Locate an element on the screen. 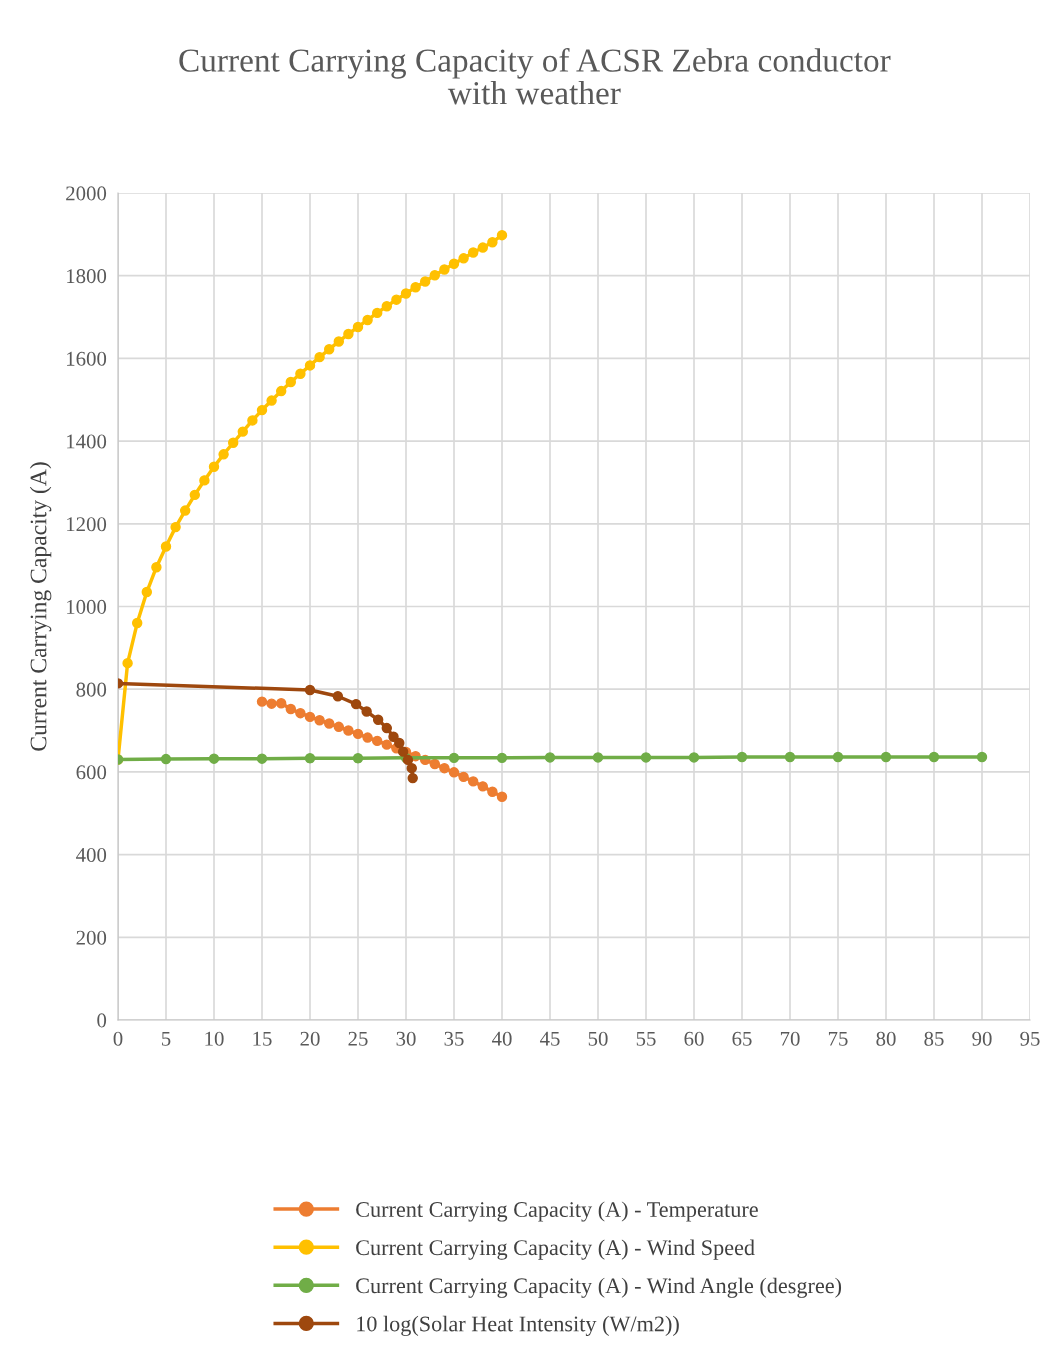  y-tick-label: 400 is located at coordinates (91, 855).